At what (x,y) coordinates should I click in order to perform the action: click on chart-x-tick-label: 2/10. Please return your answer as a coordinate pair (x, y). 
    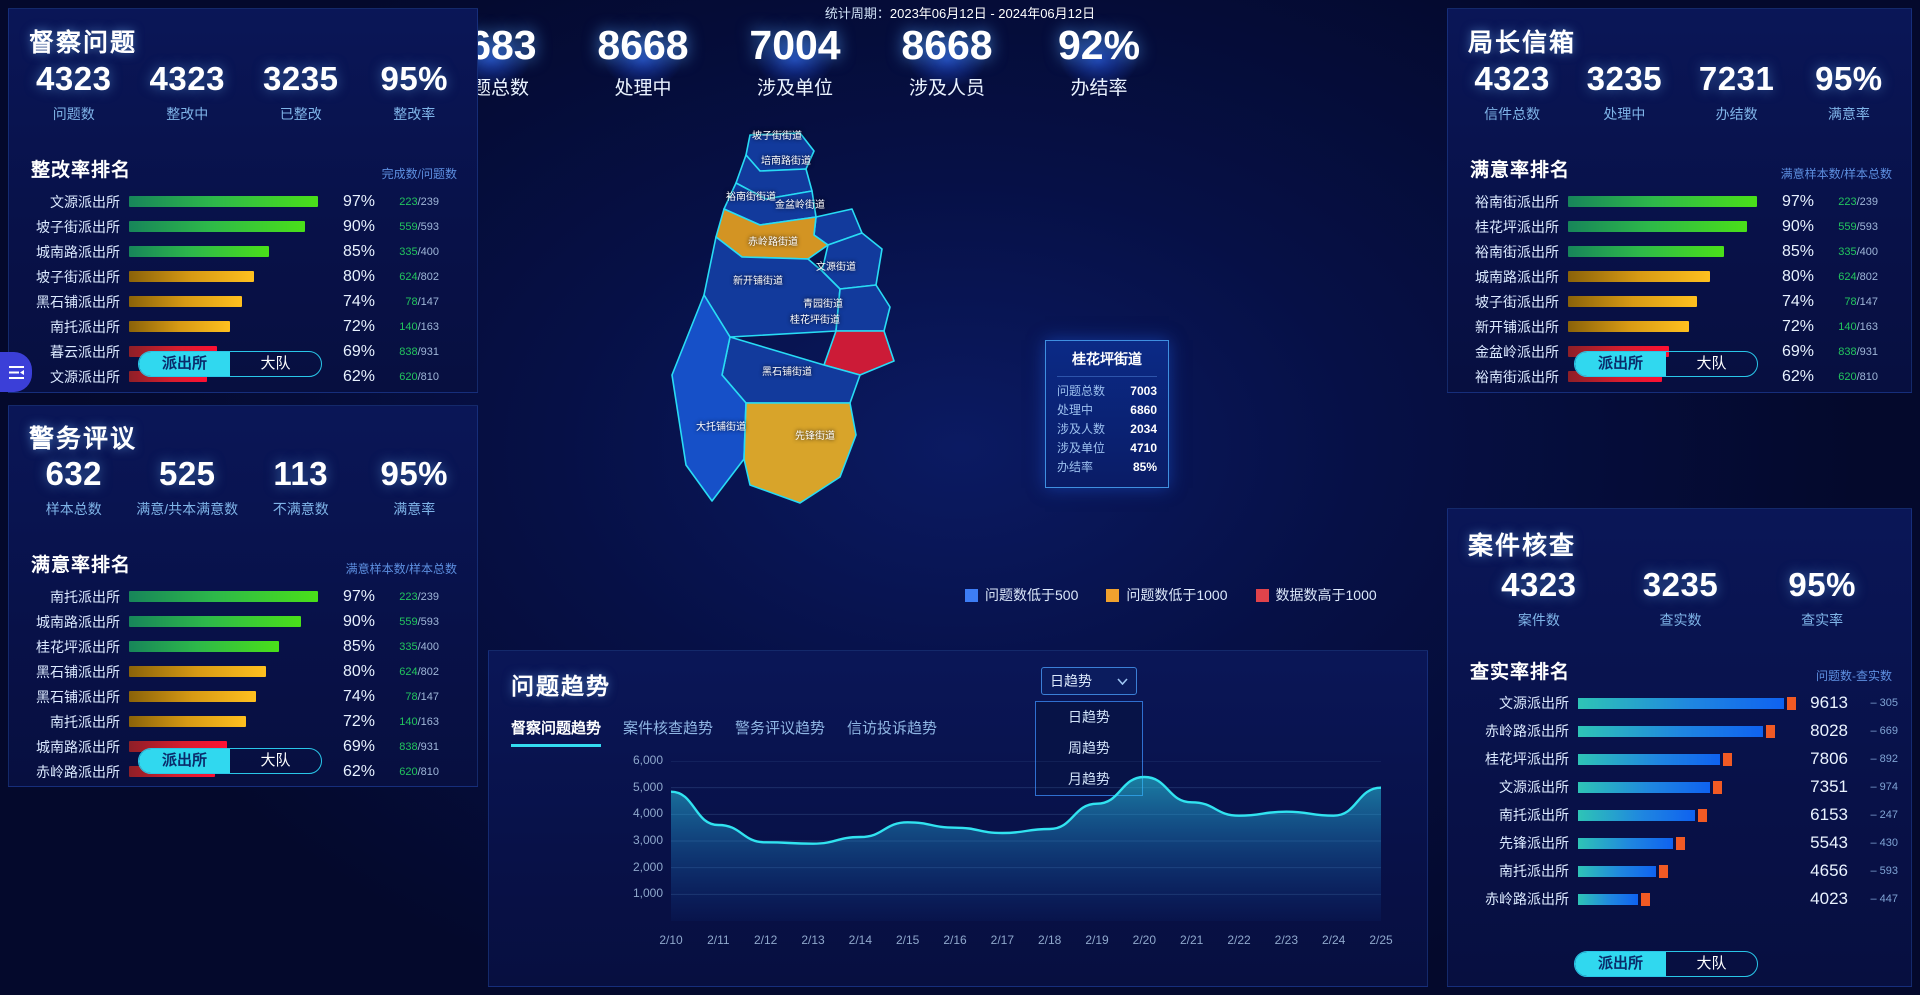
    Looking at the image, I should click on (671, 940).